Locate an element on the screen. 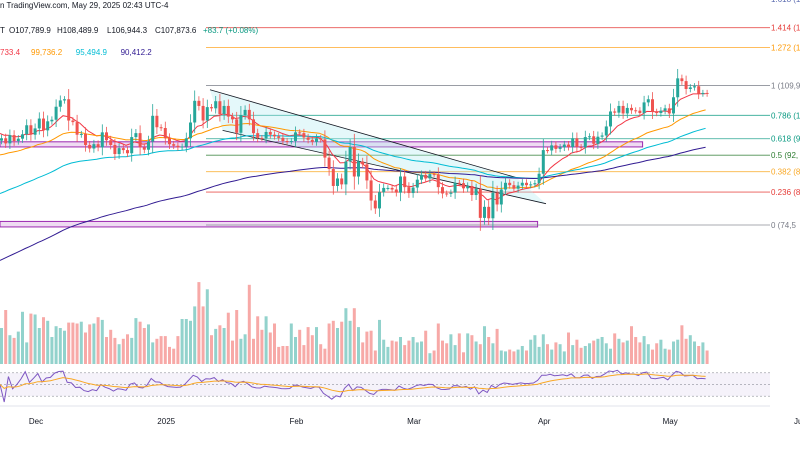 This screenshot has width=800, height=459. x-tick-label-5: May is located at coordinates (670, 421).